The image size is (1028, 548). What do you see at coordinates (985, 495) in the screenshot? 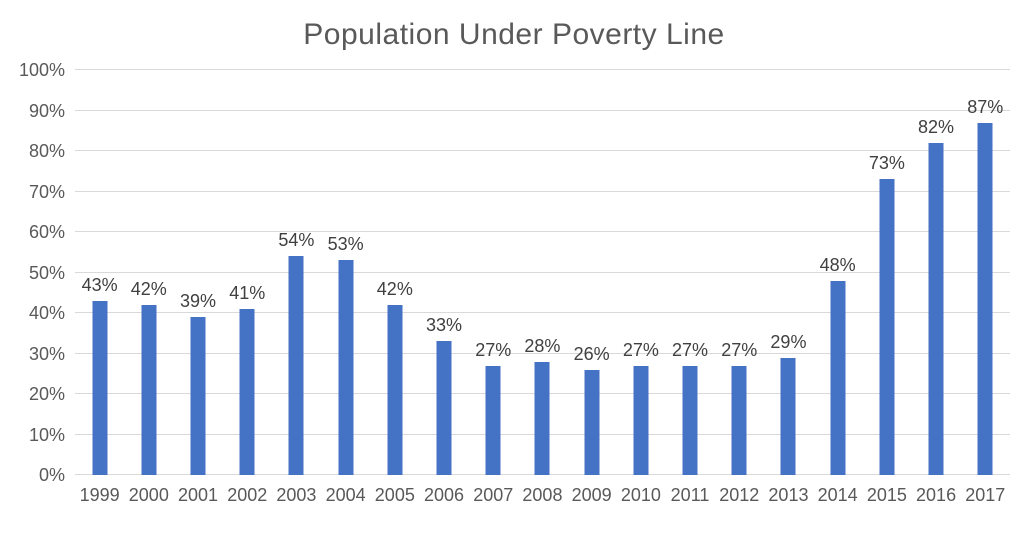
I see `x-tick-label: 2017` at bounding box center [985, 495].